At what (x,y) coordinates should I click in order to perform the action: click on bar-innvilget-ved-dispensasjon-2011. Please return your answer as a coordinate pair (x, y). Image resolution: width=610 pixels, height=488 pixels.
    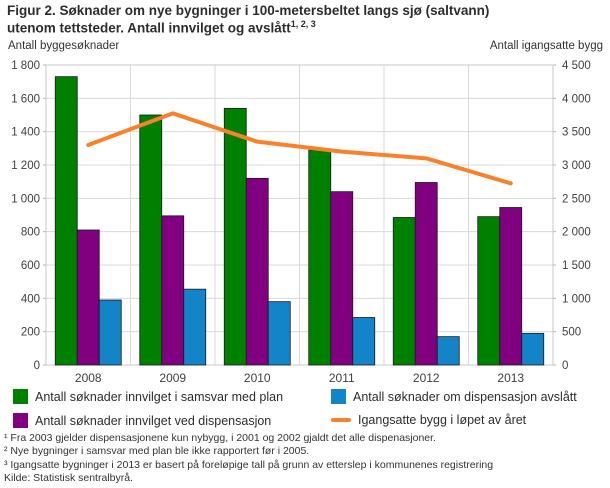
    Looking at the image, I should click on (342, 278).